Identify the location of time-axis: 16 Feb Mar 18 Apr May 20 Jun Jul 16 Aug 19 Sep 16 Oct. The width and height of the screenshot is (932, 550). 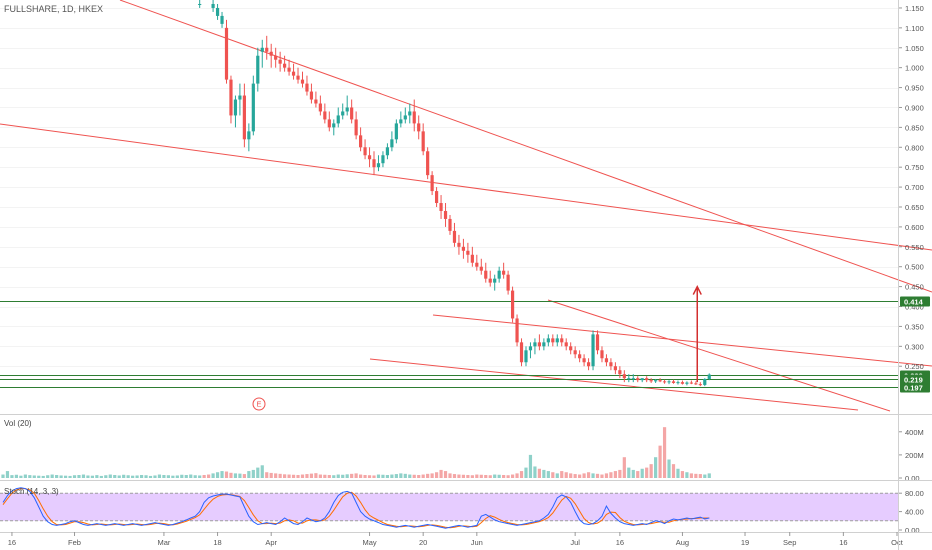
(456, 539).